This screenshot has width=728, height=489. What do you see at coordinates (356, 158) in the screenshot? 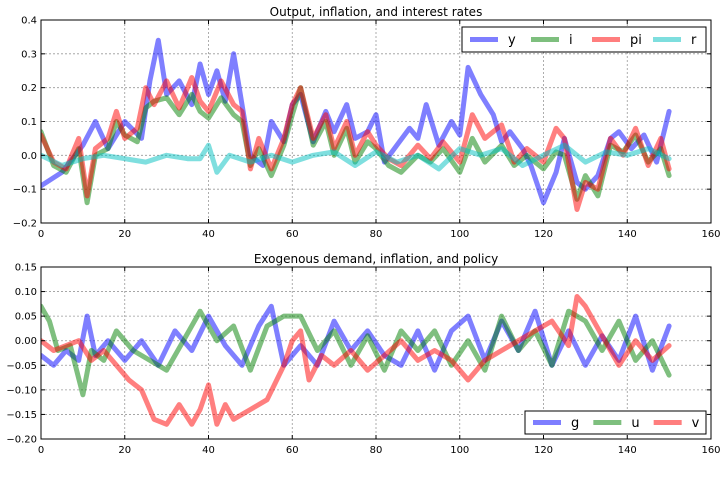
I see `series-line-r` at bounding box center [356, 158].